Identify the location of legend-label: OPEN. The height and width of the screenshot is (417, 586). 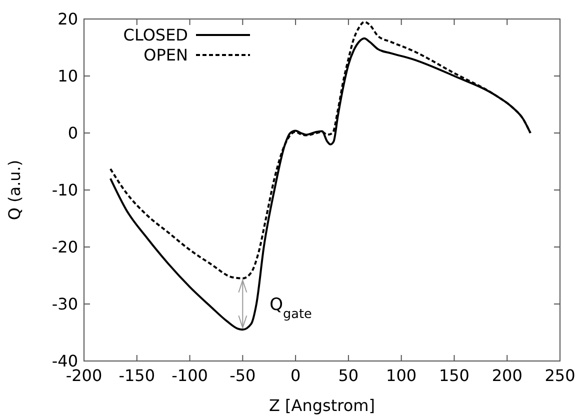
(166, 55).